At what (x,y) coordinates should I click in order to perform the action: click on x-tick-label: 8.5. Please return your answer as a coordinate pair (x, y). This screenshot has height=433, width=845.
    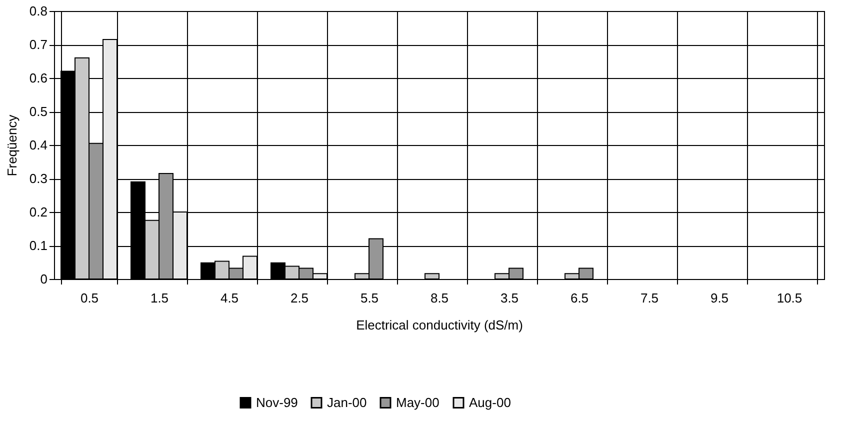
    Looking at the image, I should click on (439, 298).